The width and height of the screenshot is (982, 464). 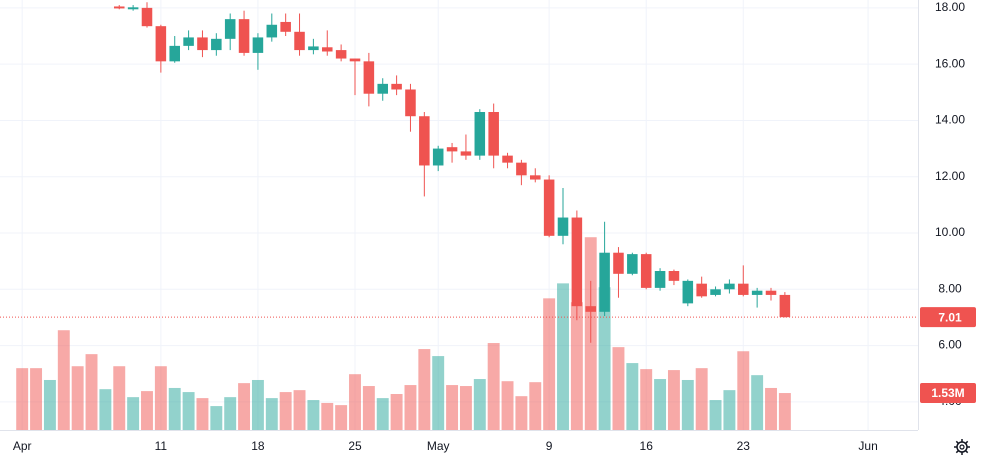 What do you see at coordinates (950, 120) in the screenshot?
I see `y-tick-label: 14.00` at bounding box center [950, 120].